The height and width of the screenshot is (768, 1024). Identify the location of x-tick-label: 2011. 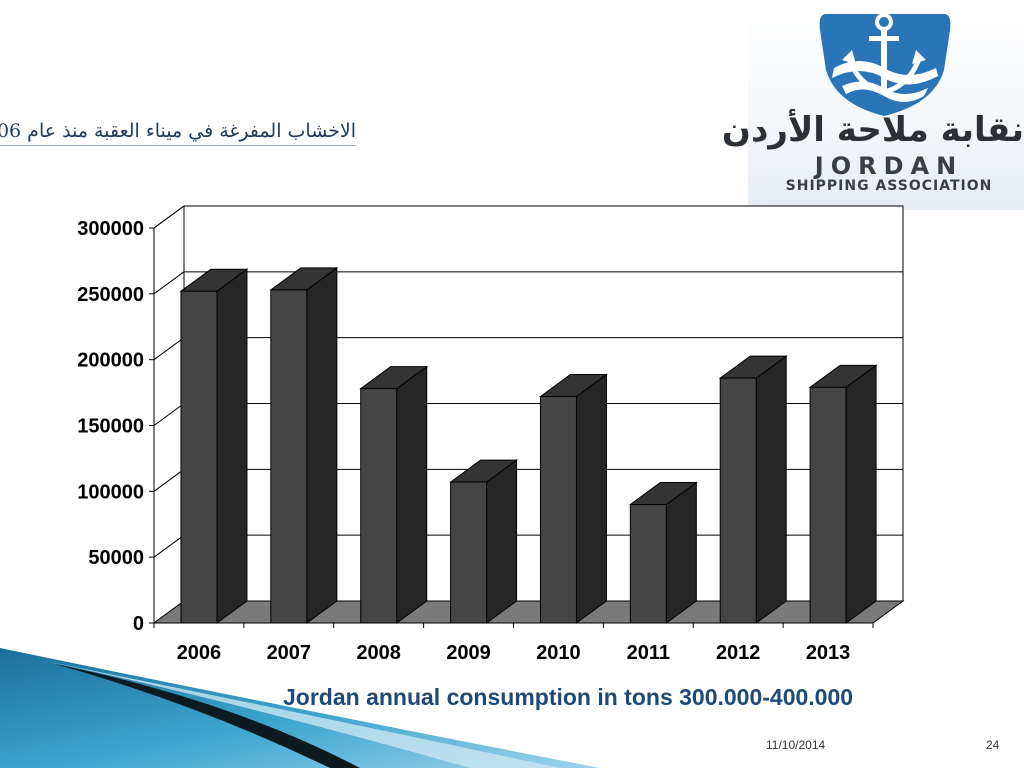
(648, 653).